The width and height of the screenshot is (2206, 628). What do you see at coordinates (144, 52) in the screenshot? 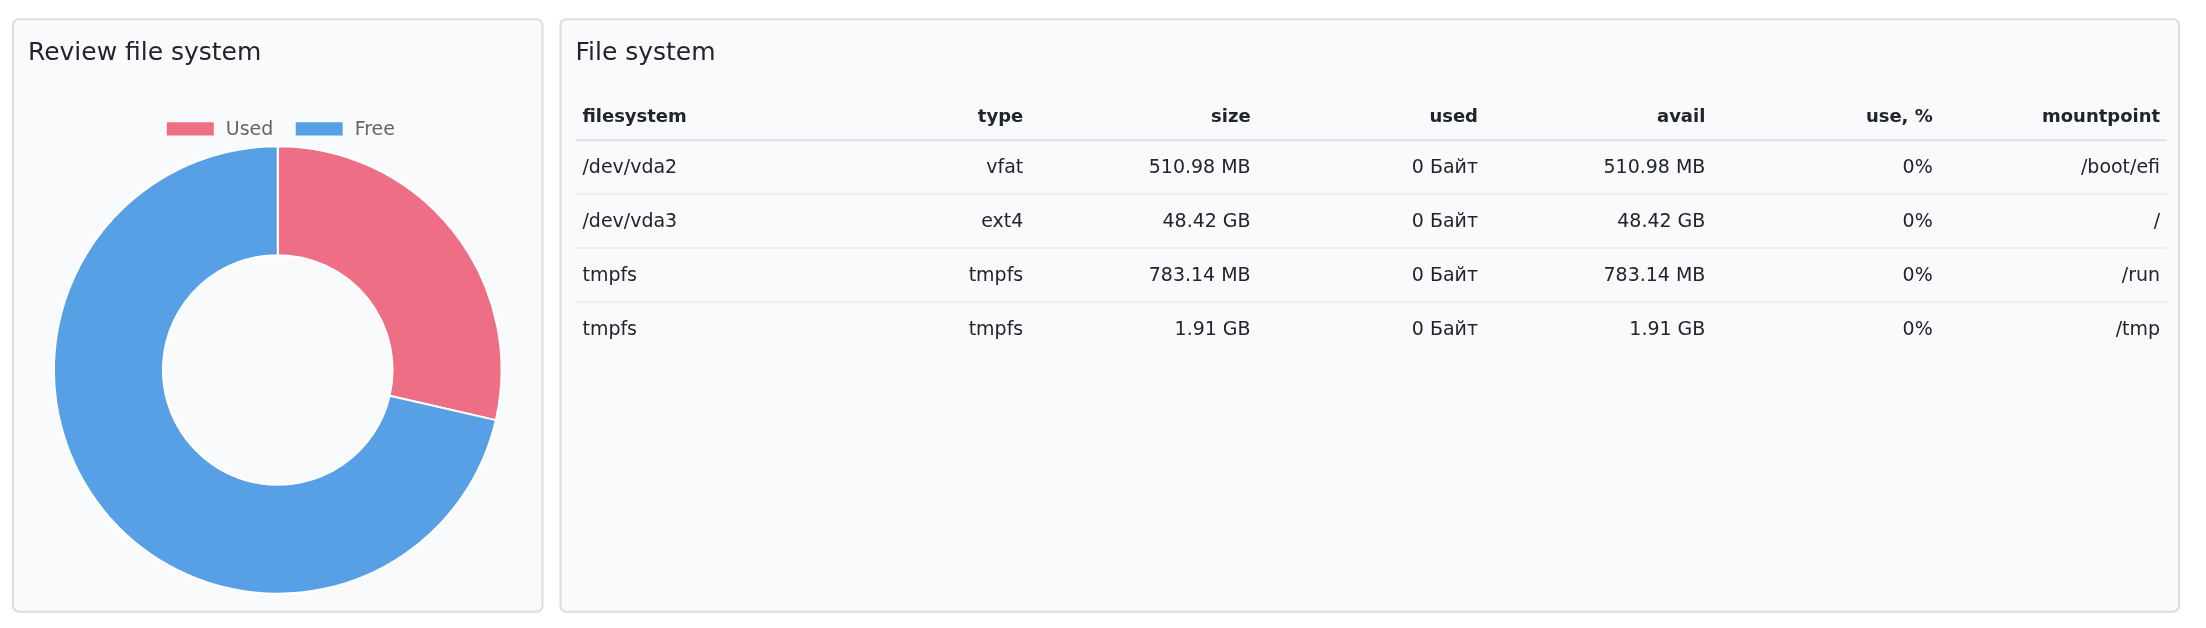
I see `chart-title: Review file system` at bounding box center [144, 52].